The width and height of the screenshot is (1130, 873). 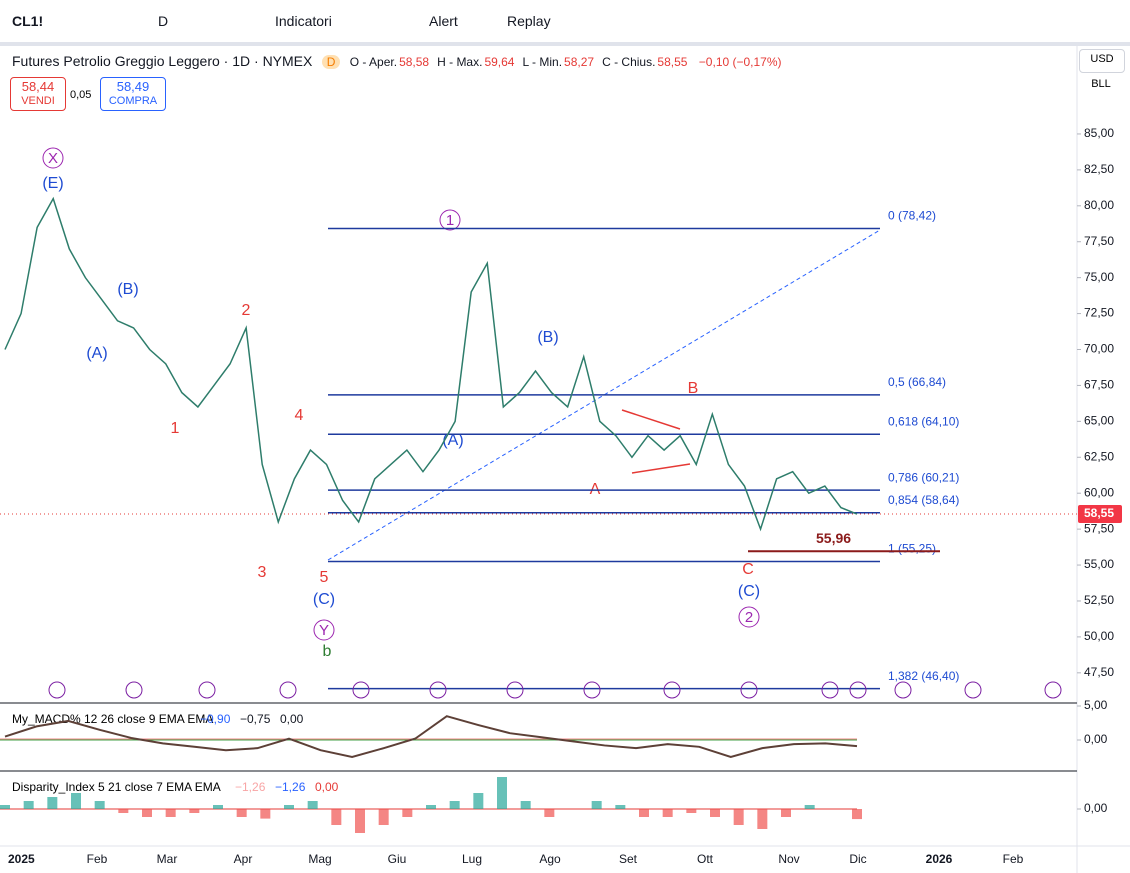 I want to click on currency: USD, so click(x=1102, y=61).